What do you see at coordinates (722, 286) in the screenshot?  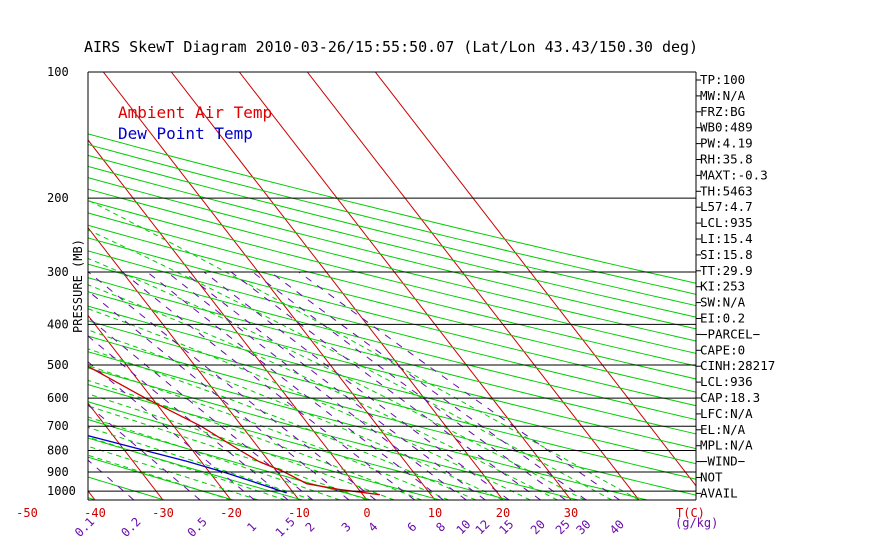 I see `side-panel-item: KI:253` at bounding box center [722, 286].